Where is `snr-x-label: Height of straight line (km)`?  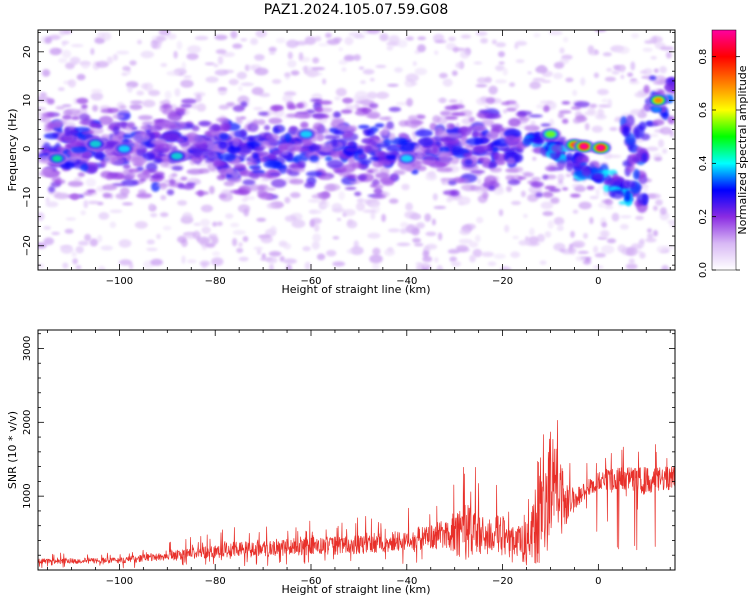
snr-x-label: Height of straight line (km) is located at coordinates (355, 589).